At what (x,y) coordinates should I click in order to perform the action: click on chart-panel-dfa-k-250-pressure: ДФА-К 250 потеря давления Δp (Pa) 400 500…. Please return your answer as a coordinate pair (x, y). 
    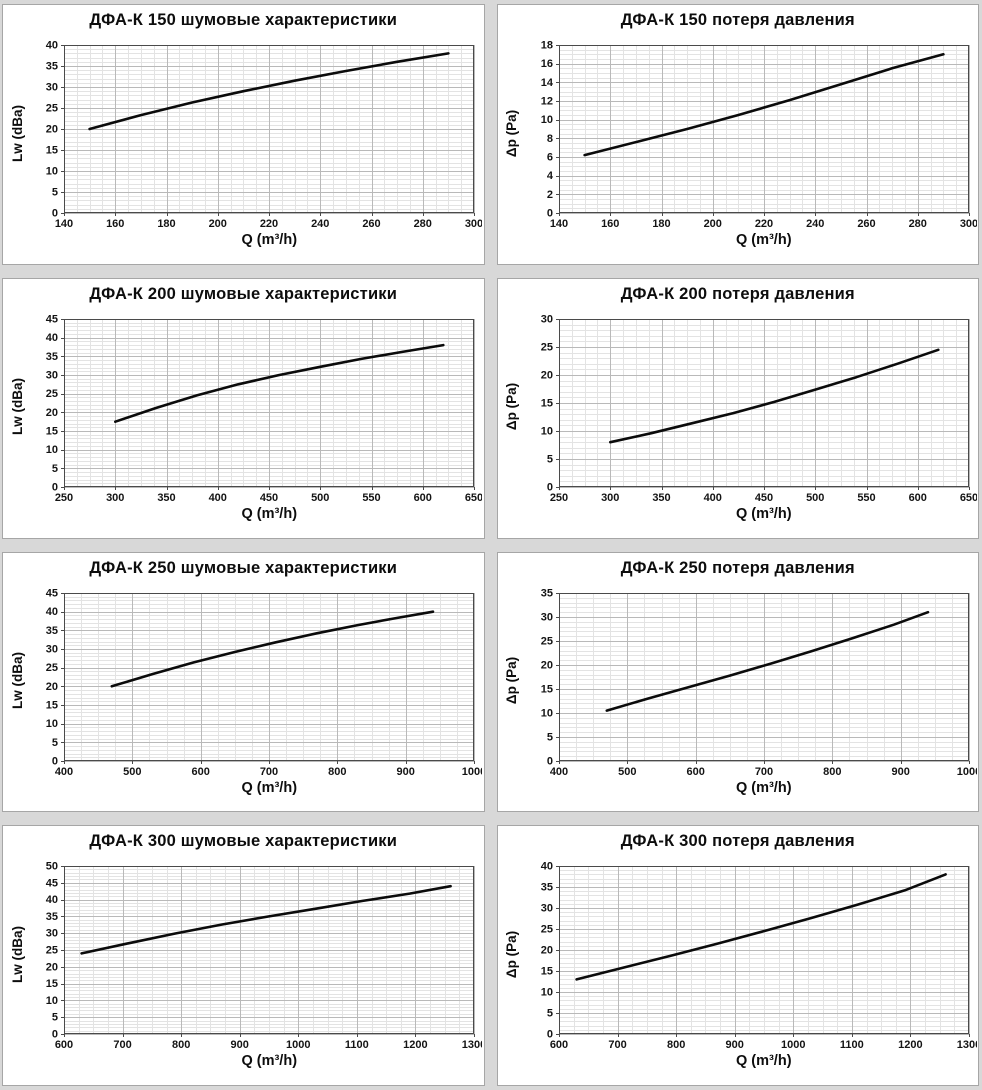
    Looking at the image, I should click on (737, 682).